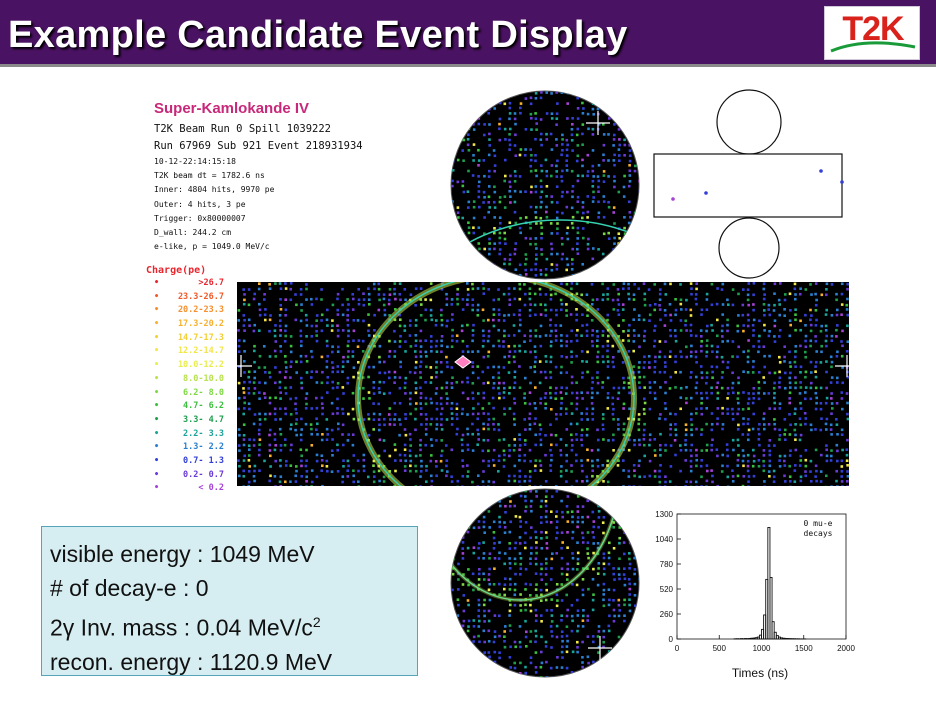 This screenshot has height=704, width=936. I want to click on charge-bin: • 23.3-26.7, so click(191, 299).